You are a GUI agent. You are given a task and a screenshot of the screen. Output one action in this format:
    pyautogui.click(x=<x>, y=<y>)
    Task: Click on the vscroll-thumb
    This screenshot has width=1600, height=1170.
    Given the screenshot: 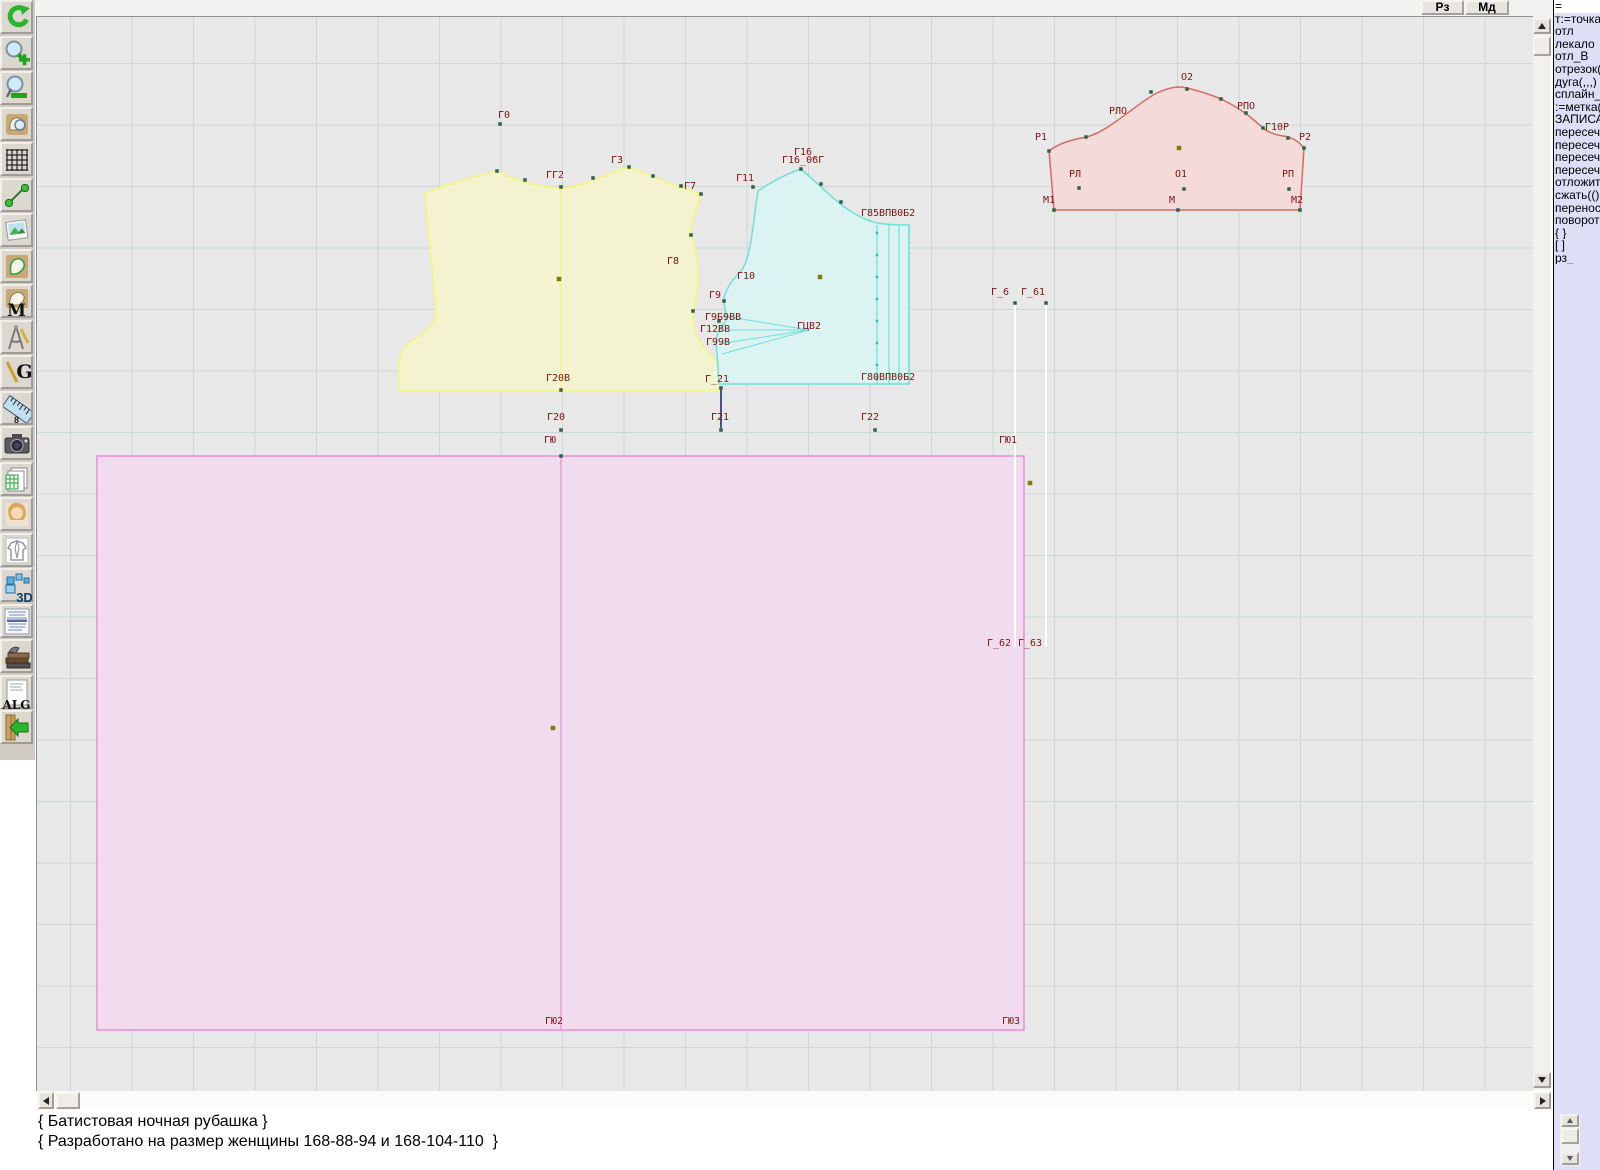 What is the action you would take?
    pyautogui.click(x=1542, y=46)
    